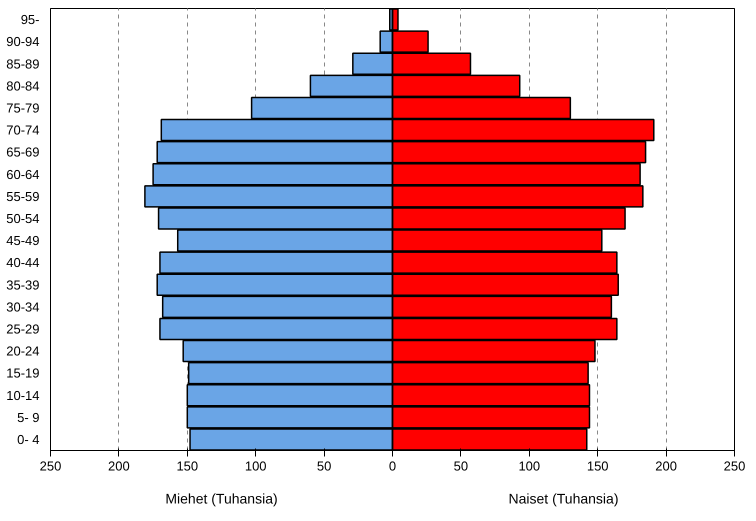 This screenshot has width=756, height=521. What do you see at coordinates (28, 417) in the screenshot?
I see `y-tick-label: 5- 9` at bounding box center [28, 417].